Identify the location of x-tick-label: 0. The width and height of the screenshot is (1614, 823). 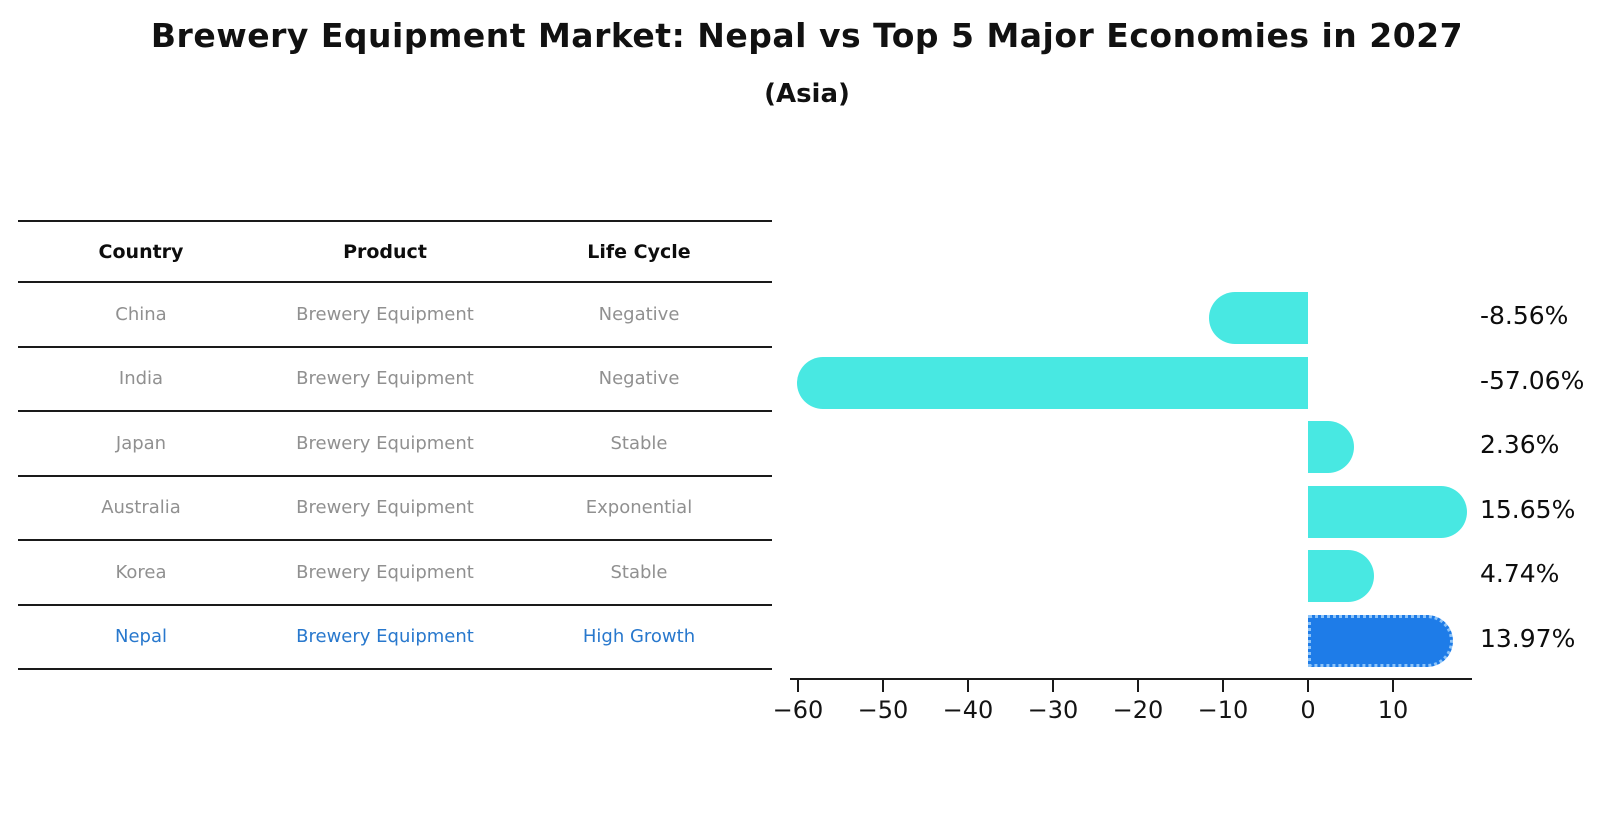
(1308, 710).